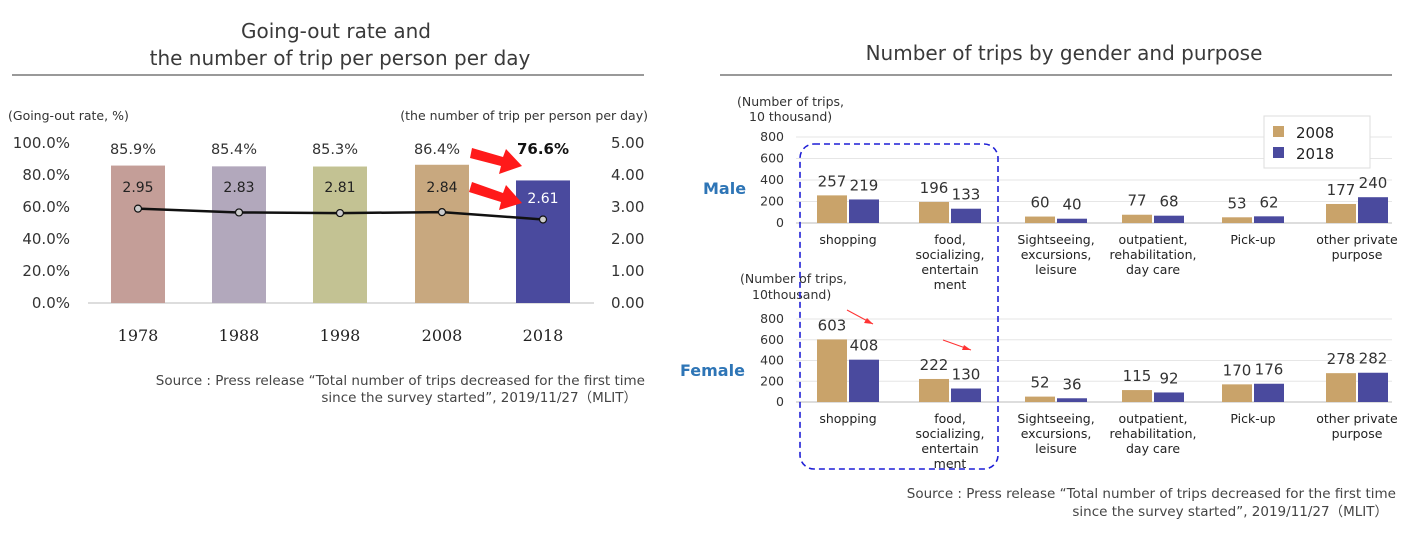 The width and height of the screenshot is (1412, 533). I want to click on trips-per-person-line: 2.95 2.83 2.81 2.84 2.61, so click(340, 202).